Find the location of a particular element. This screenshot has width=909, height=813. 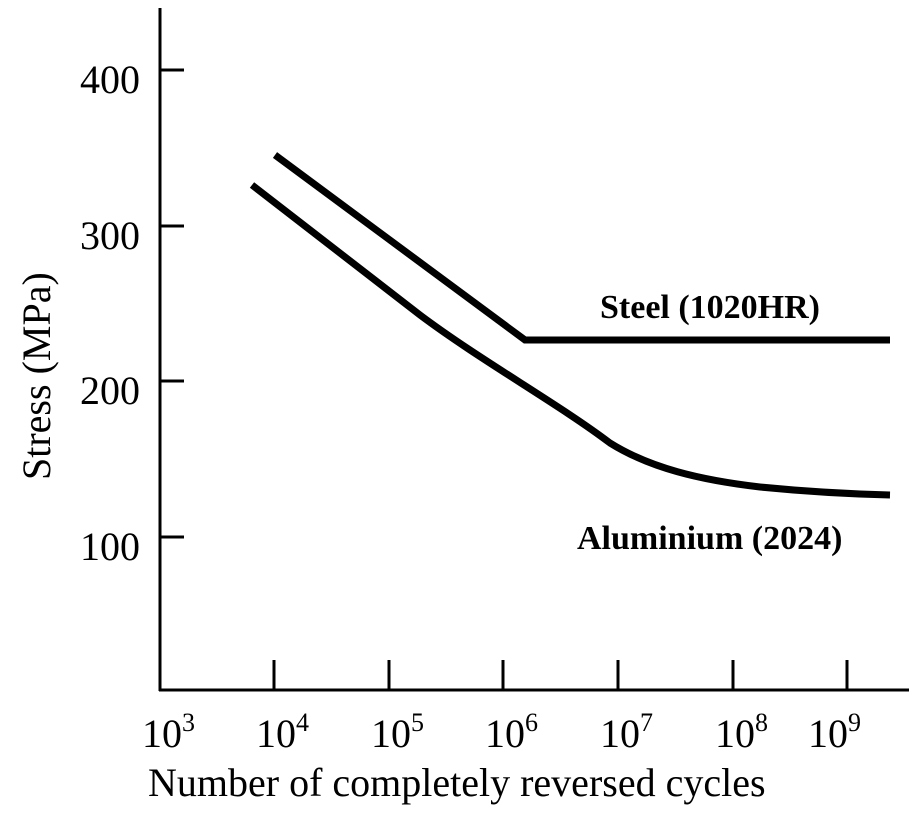

y-tick-400: 400 is located at coordinates (110, 79).